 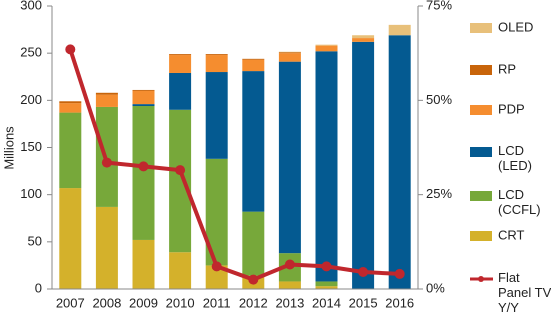 I want to click on y-tick-label: 0, so click(x=38, y=287).